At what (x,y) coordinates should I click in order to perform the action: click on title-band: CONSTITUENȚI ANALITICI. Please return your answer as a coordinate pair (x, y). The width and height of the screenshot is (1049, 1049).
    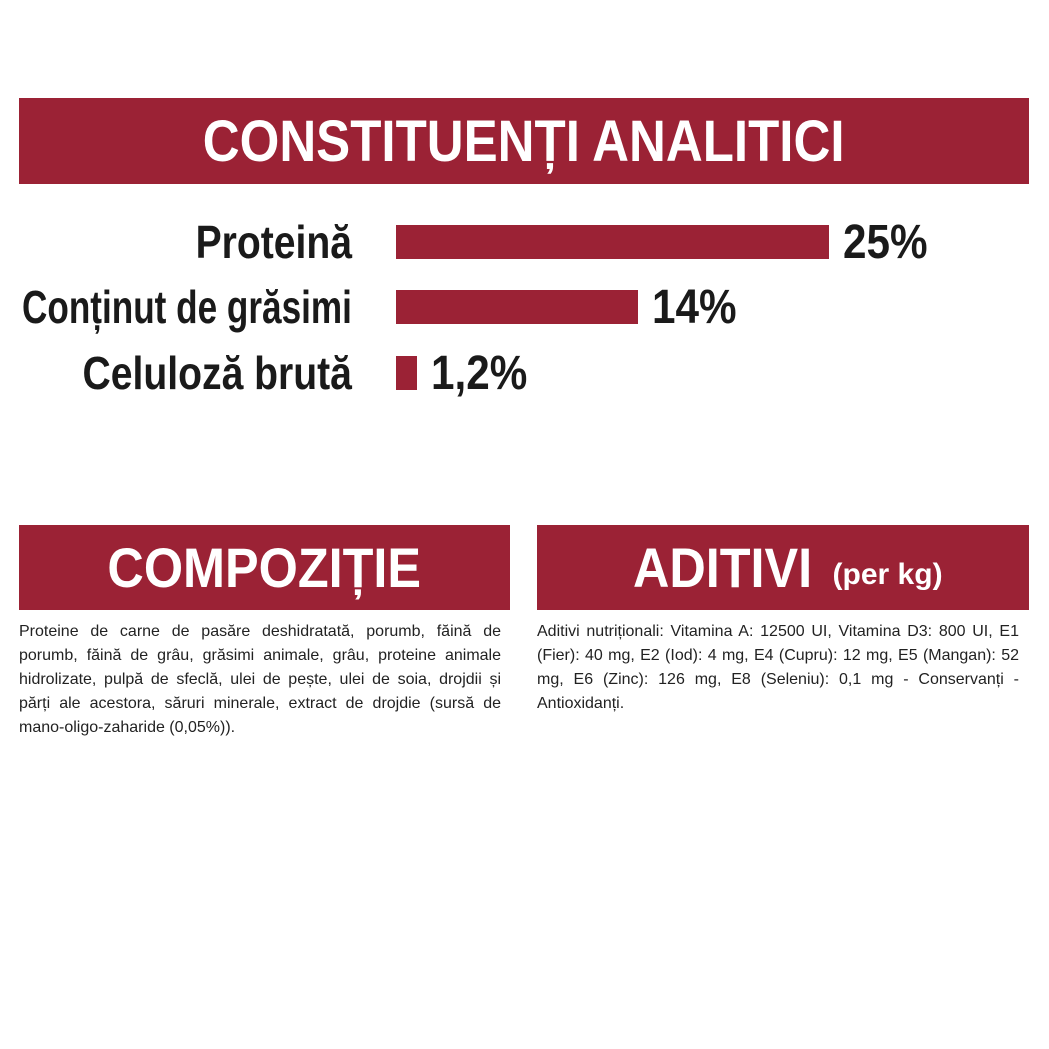
    Looking at the image, I should click on (524, 141).